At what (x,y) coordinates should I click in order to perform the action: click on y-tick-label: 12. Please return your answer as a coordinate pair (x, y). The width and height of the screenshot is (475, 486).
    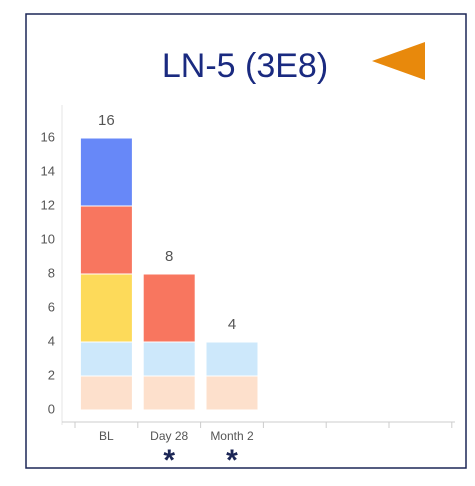
    Looking at the image, I should click on (48, 204).